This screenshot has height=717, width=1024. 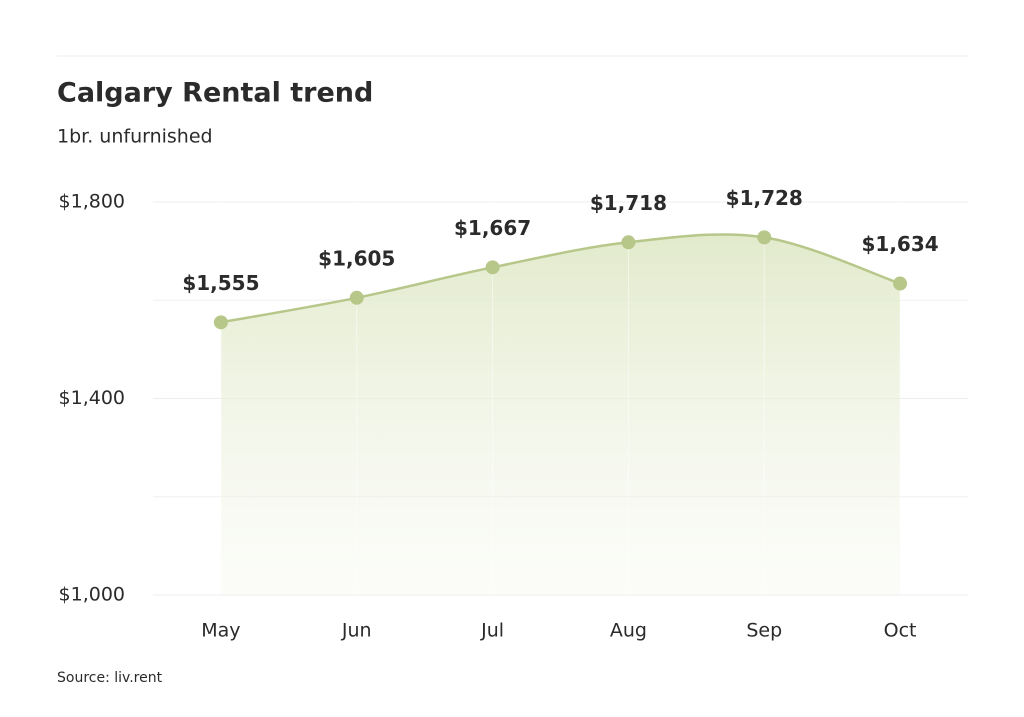 I want to click on value-label: $1,728, so click(x=764, y=198).